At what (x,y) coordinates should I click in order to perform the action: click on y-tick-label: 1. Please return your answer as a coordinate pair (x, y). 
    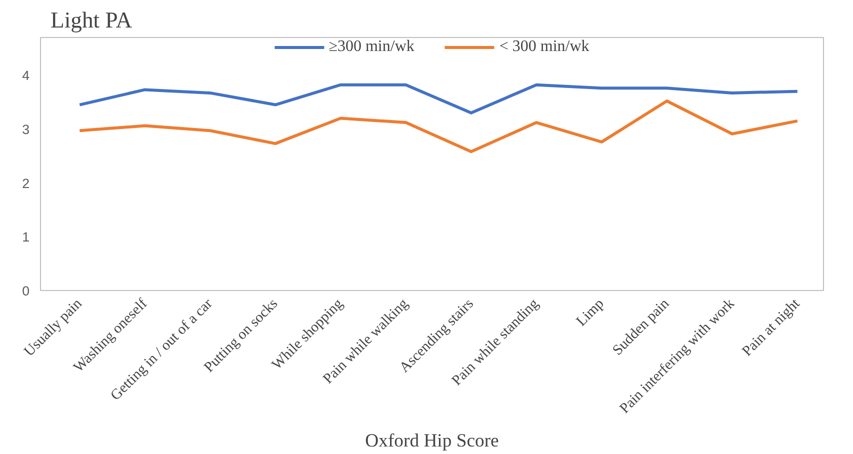
    Looking at the image, I should click on (26, 237).